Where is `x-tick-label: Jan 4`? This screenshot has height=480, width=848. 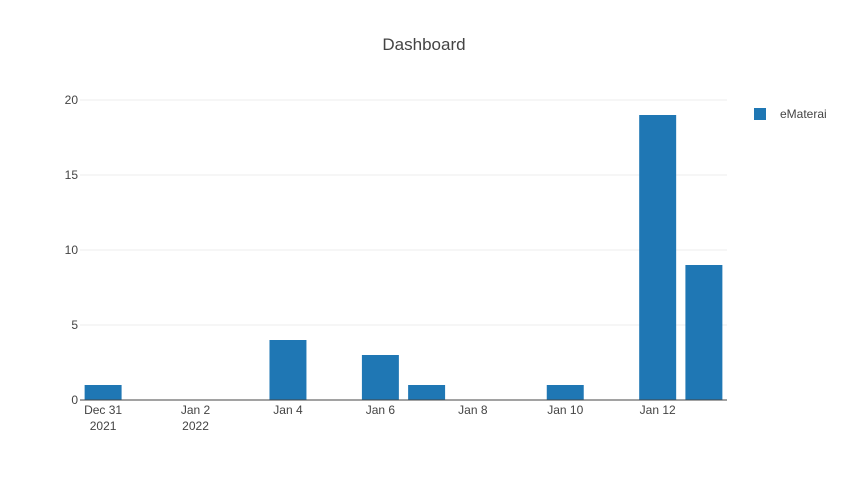
x-tick-label: Jan 4 is located at coordinates (288, 410).